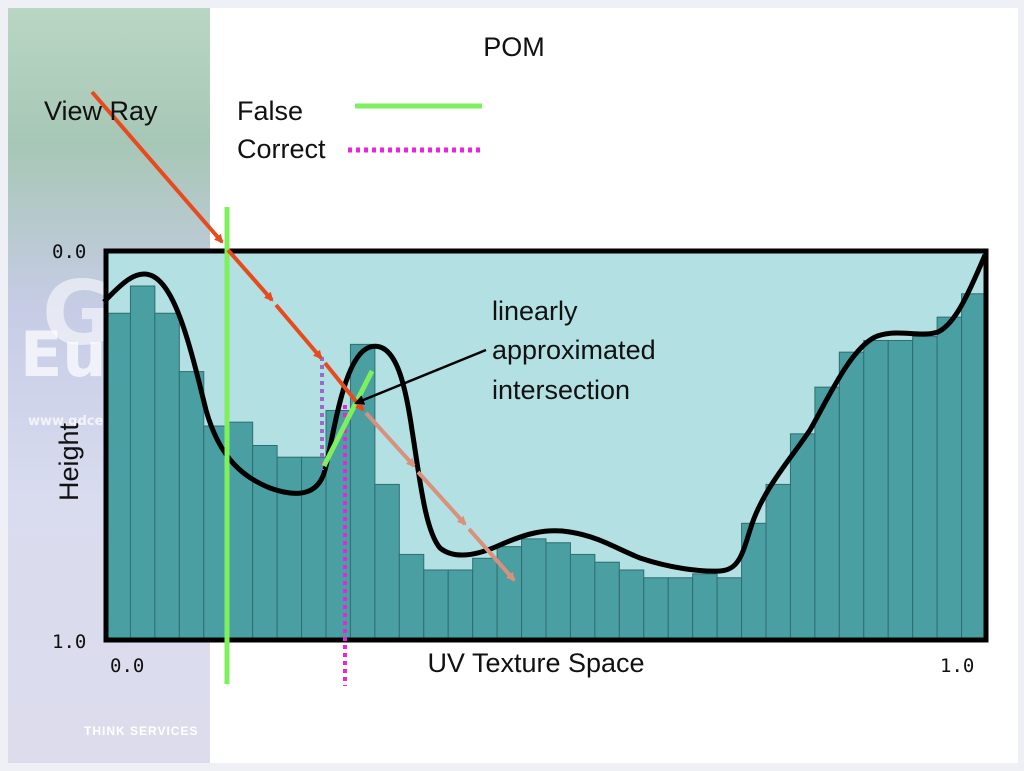  I want to click on x-axis-label: UV Texture Space, so click(535, 663).